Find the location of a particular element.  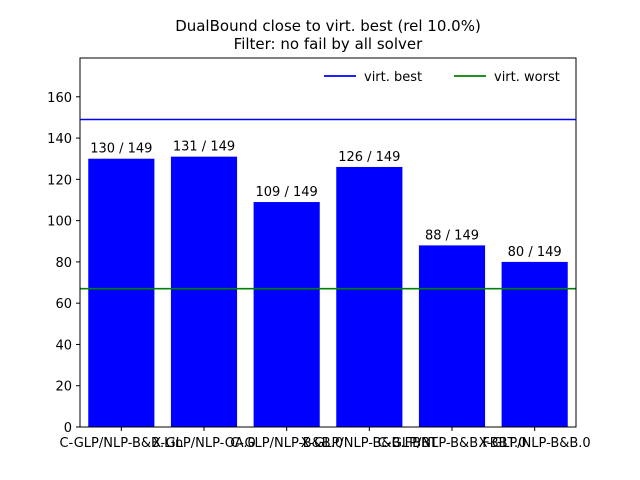

legend-label: virt. worst is located at coordinates (527, 77).